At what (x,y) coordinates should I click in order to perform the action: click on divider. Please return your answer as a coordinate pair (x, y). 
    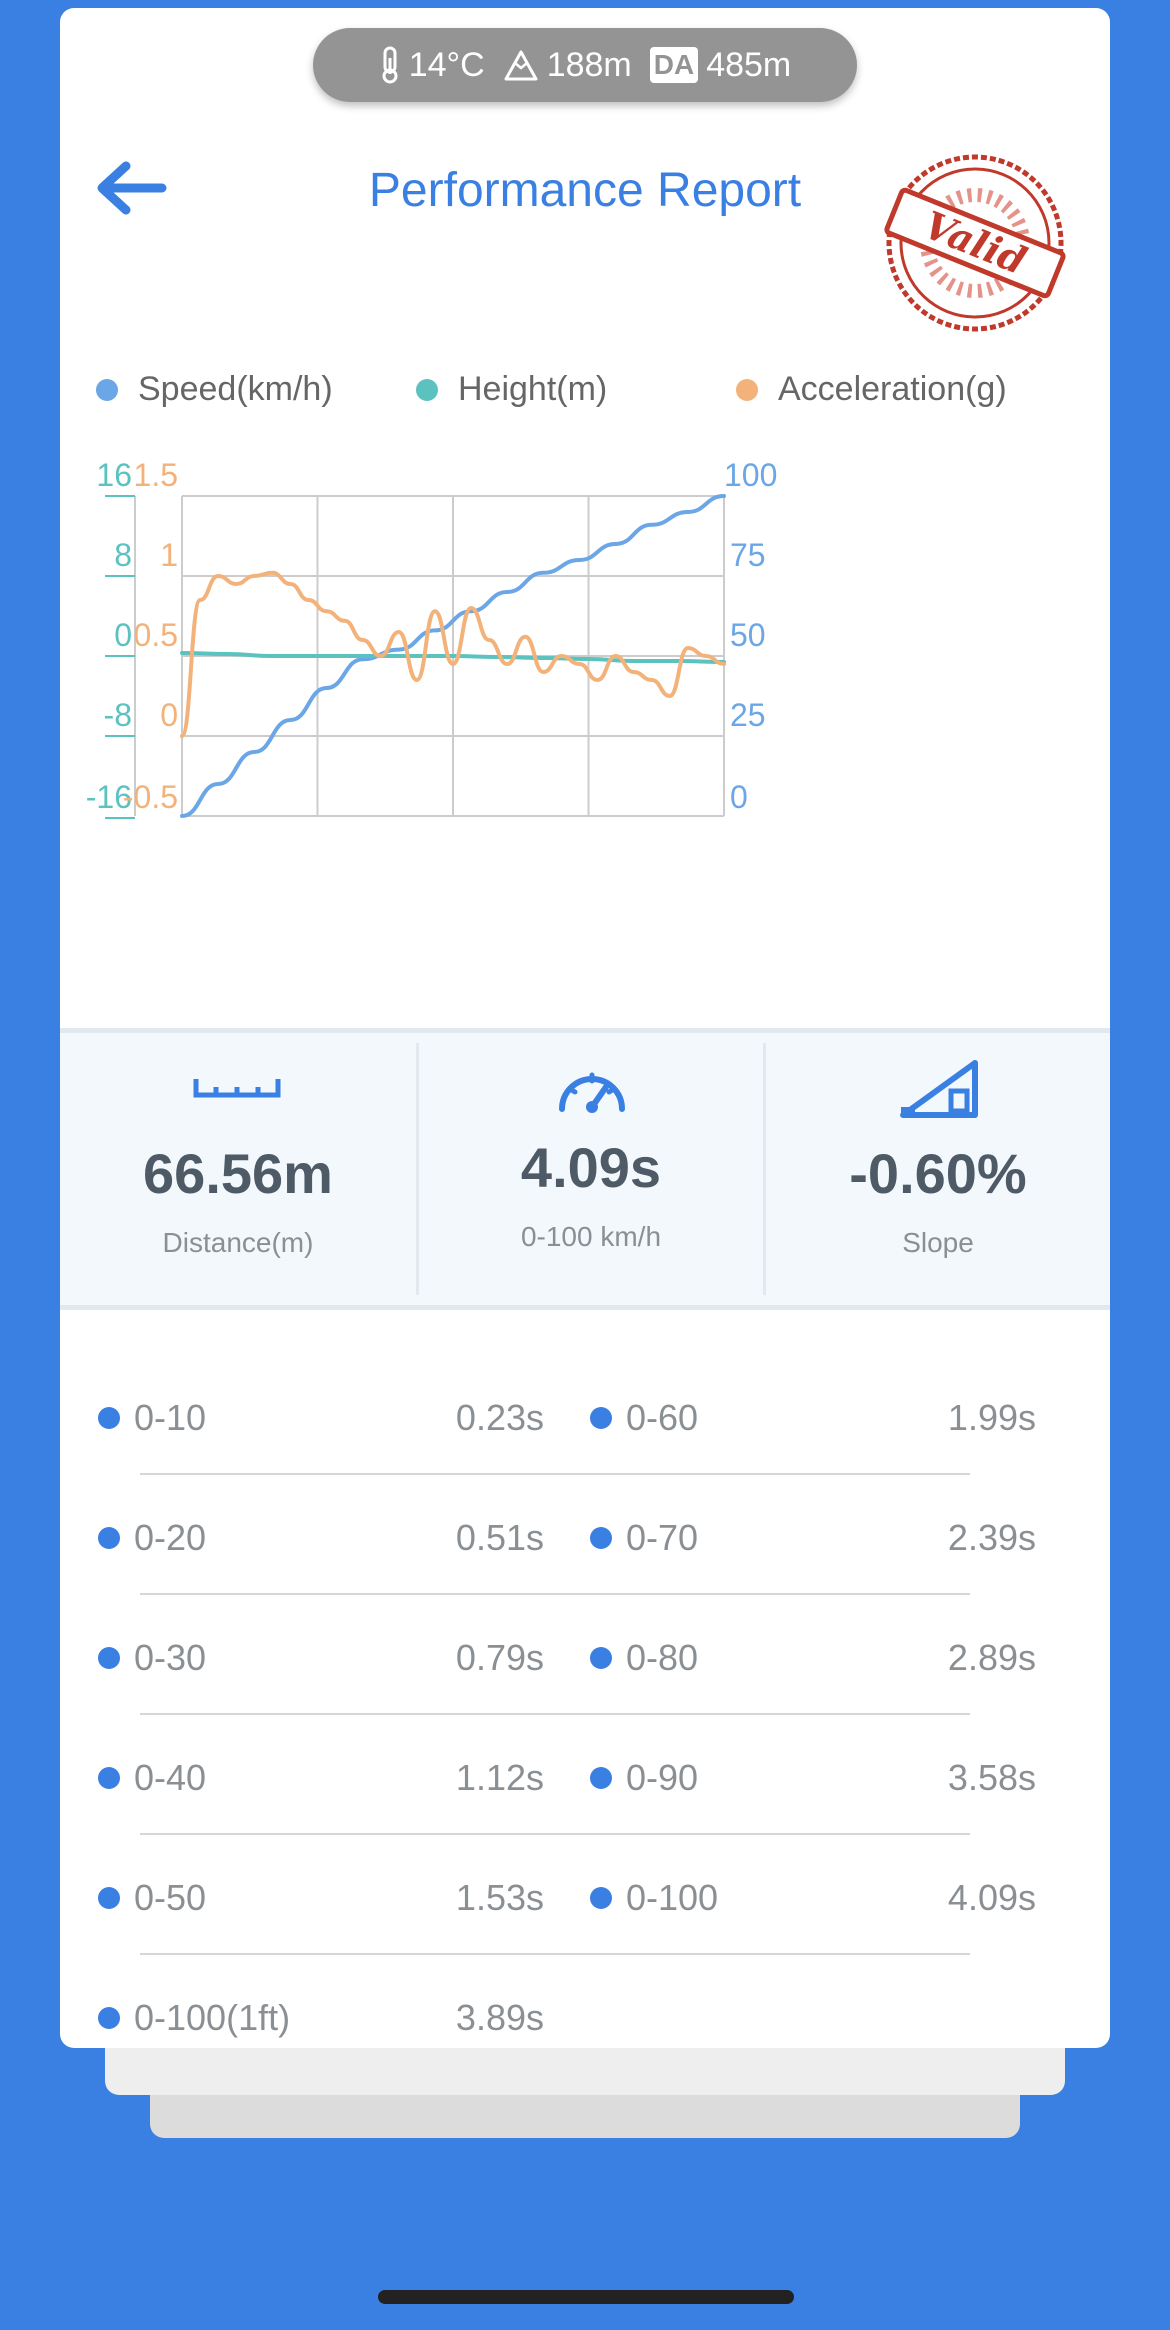
    Looking at the image, I should click on (764, 1169).